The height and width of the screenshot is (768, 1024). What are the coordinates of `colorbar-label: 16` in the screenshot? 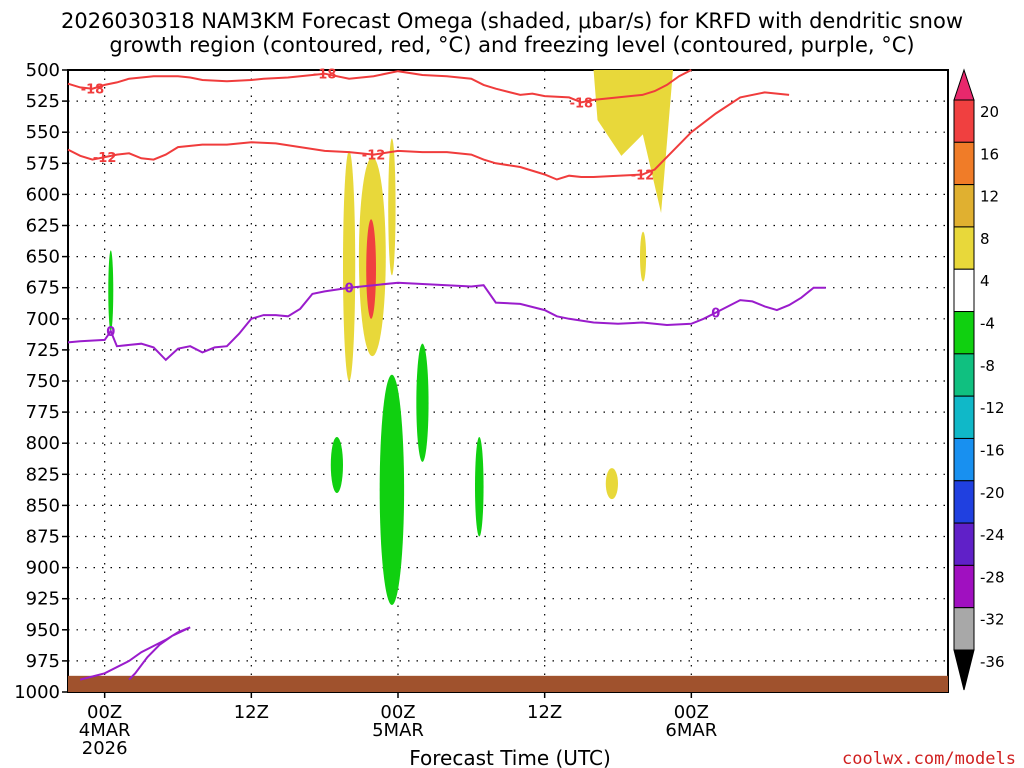 It's located at (989, 154).